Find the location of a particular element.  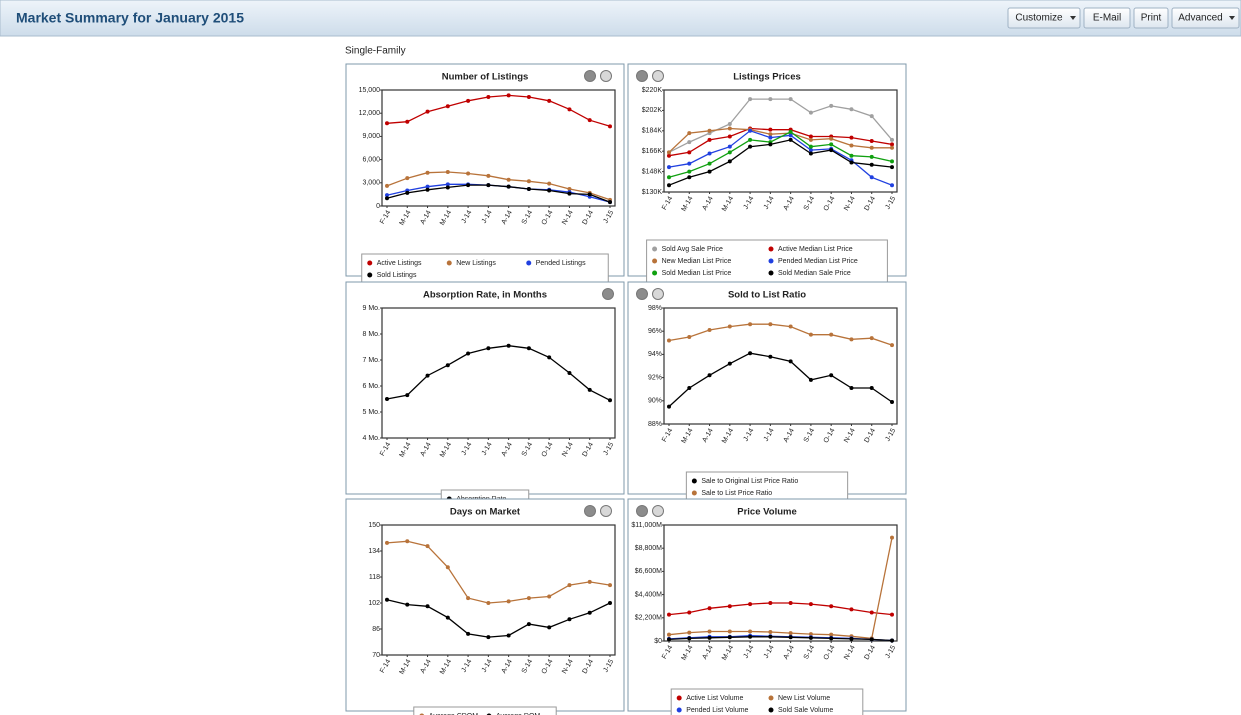

y-tick-label: 5 Mo. is located at coordinates (371, 412).